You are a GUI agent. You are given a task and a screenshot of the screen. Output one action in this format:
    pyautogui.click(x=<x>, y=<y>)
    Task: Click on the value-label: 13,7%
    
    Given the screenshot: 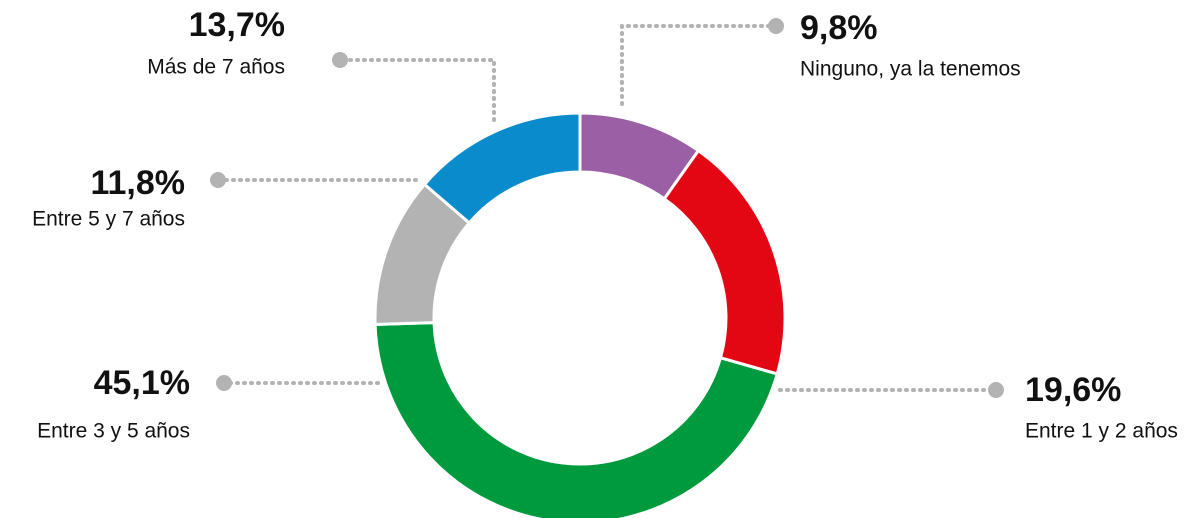 What is the action you would take?
    pyautogui.click(x=237, y=25)
    